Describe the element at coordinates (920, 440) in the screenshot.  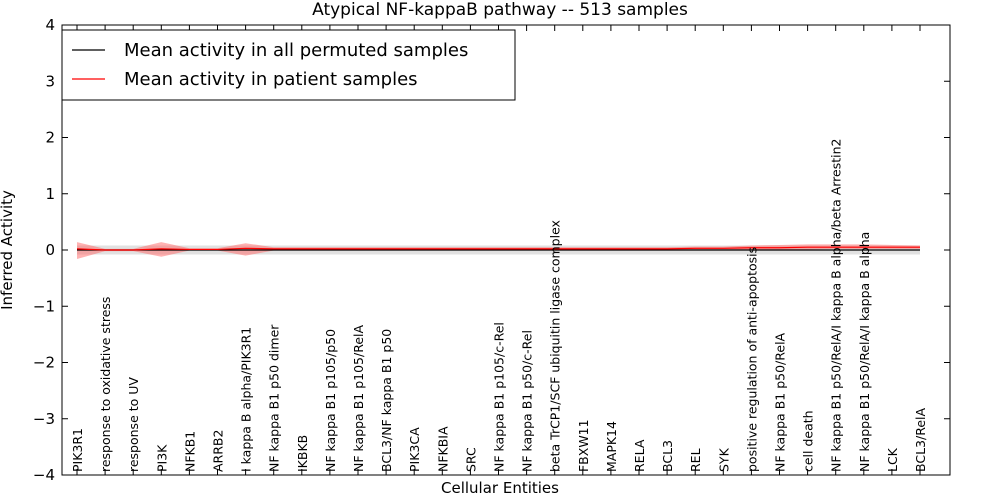
I see `x-category-label: BCL3/RelA` at that location.